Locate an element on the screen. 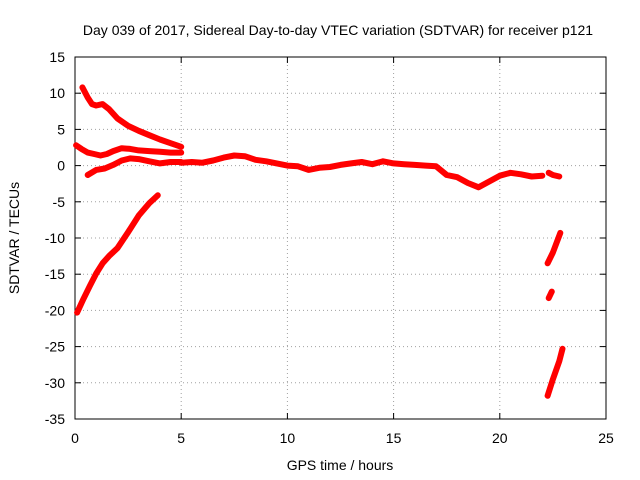 This screenshot has height=480, width=640. series-seg-c is located at coordinates (555, 372).